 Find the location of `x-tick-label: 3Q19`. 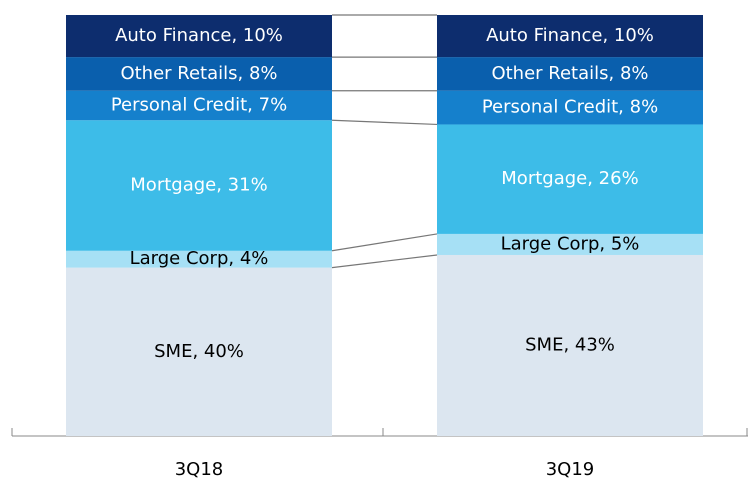

x-tick-label: 3Q19 is located at coordinates (570, 469).